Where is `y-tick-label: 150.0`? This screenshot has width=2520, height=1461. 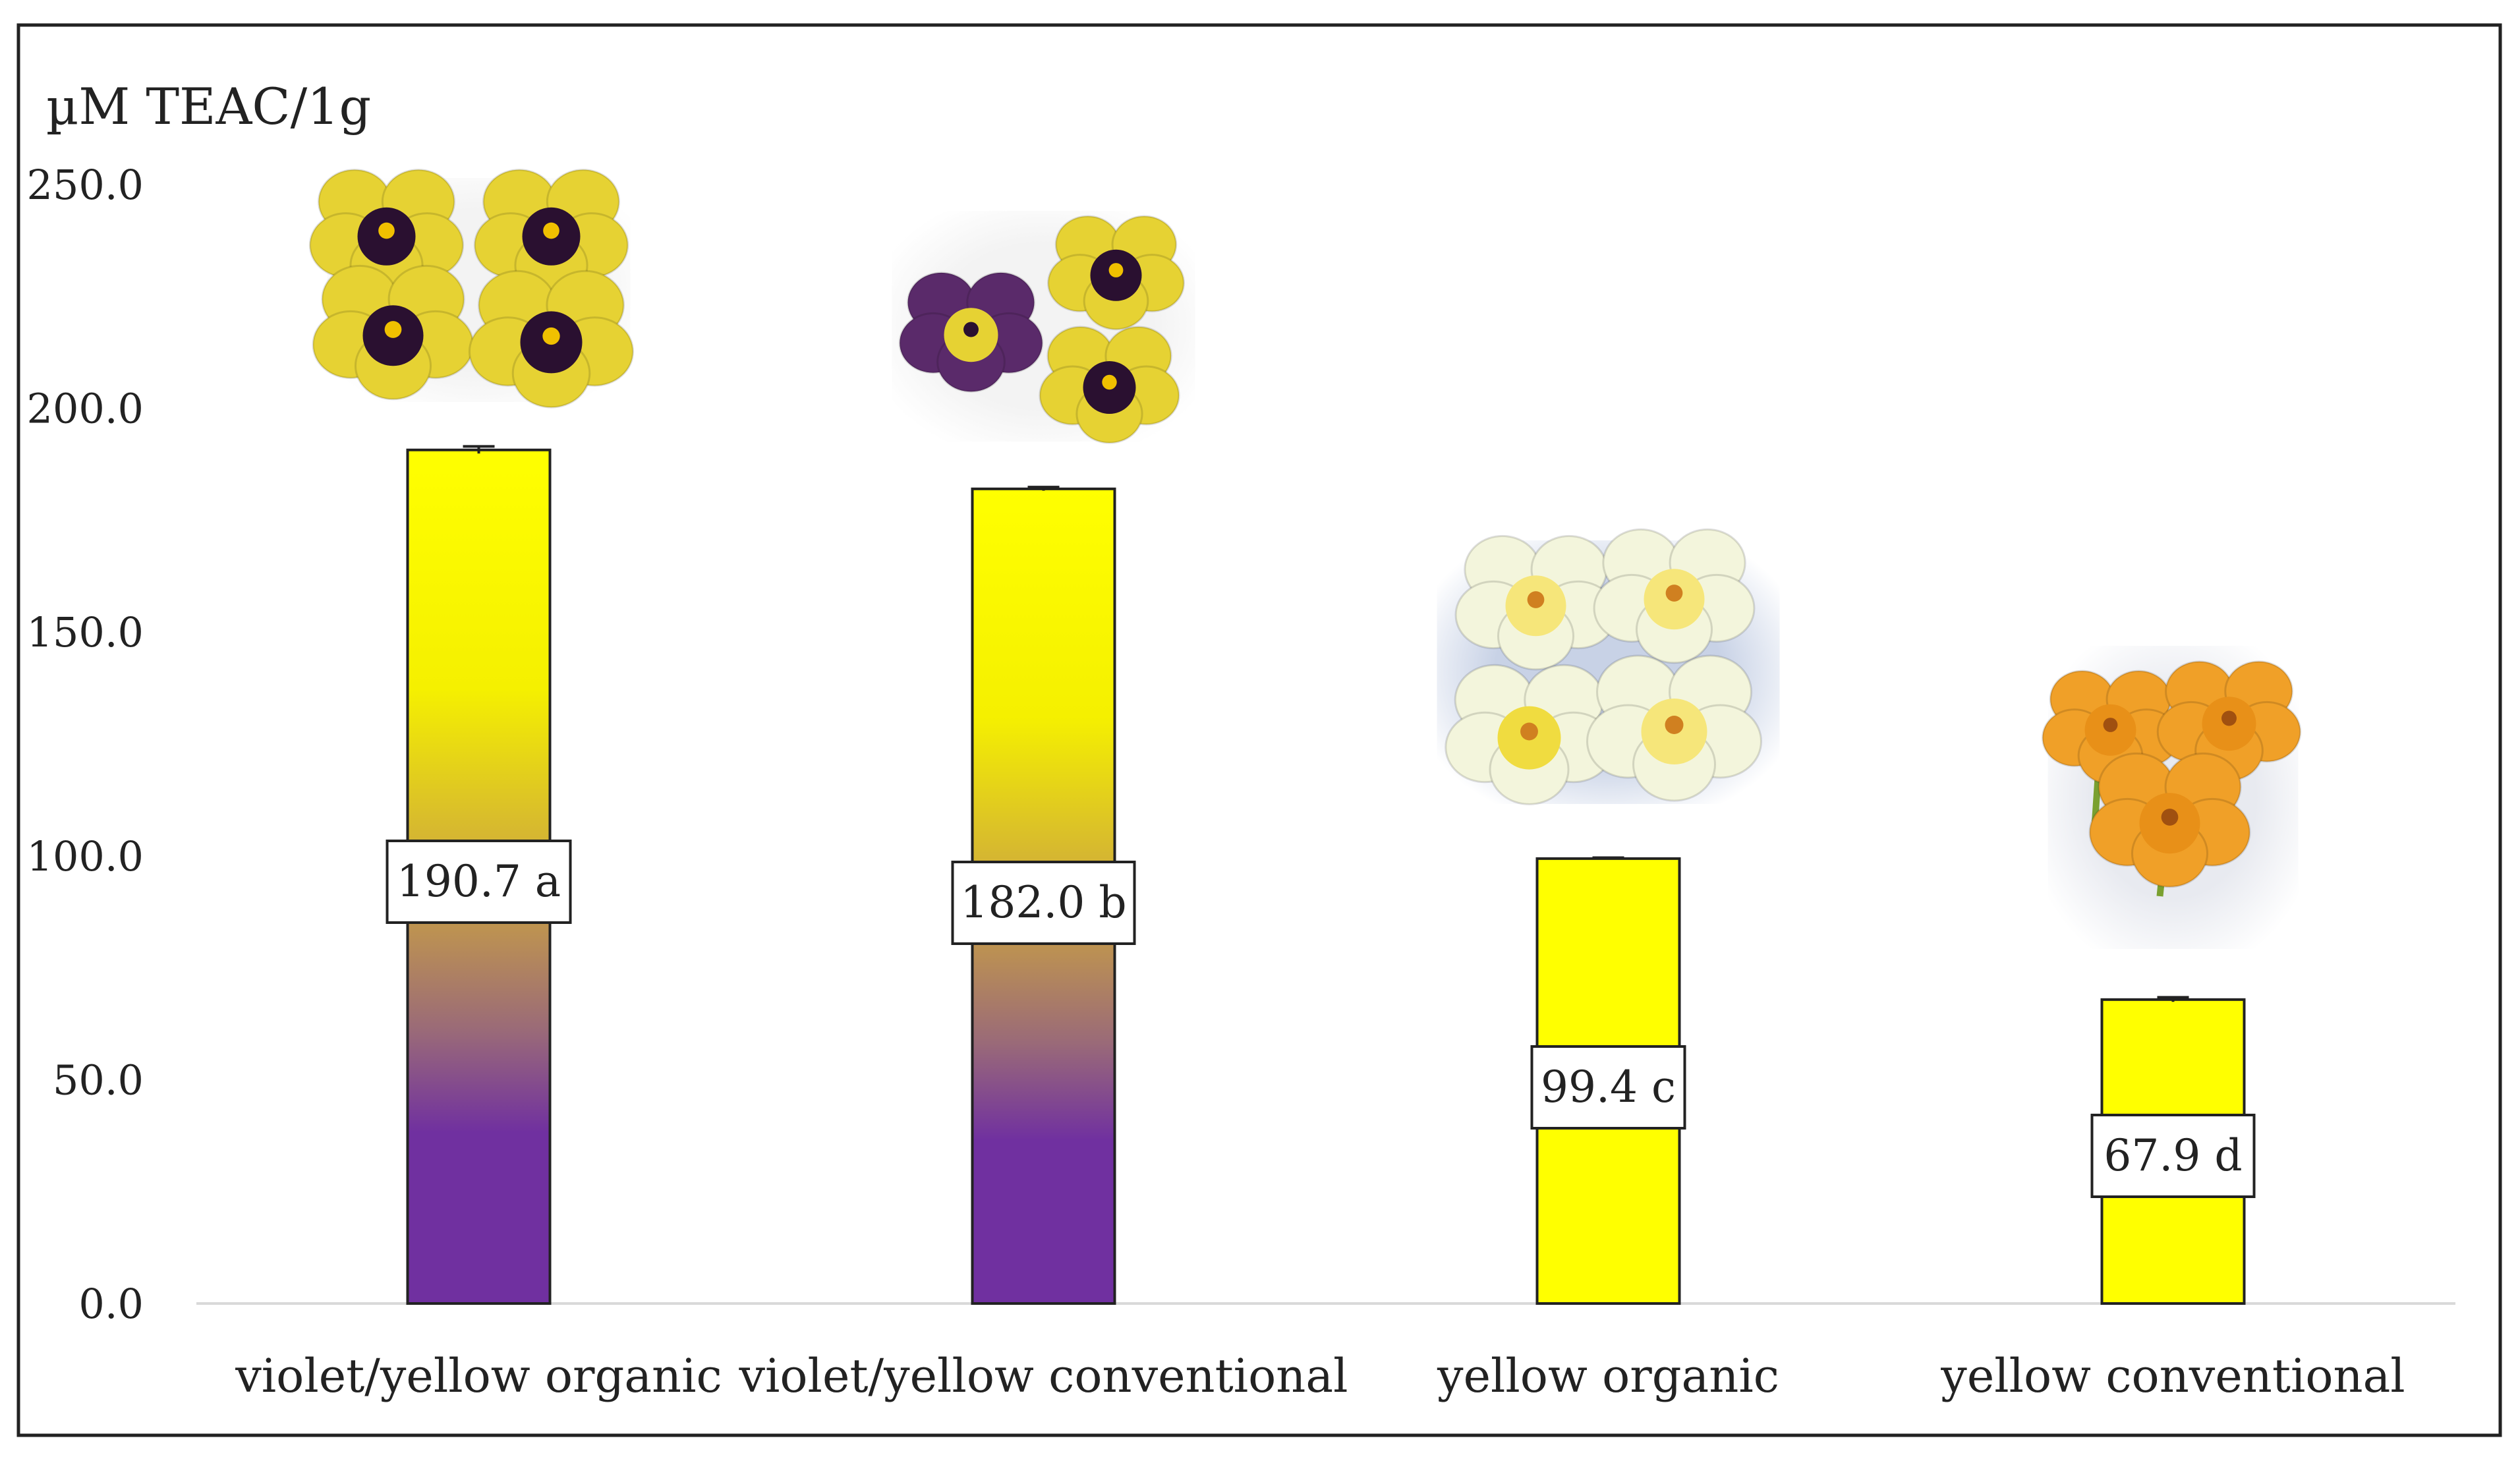
y-tick-label: 150.0 is located at coordinates (85, 632).